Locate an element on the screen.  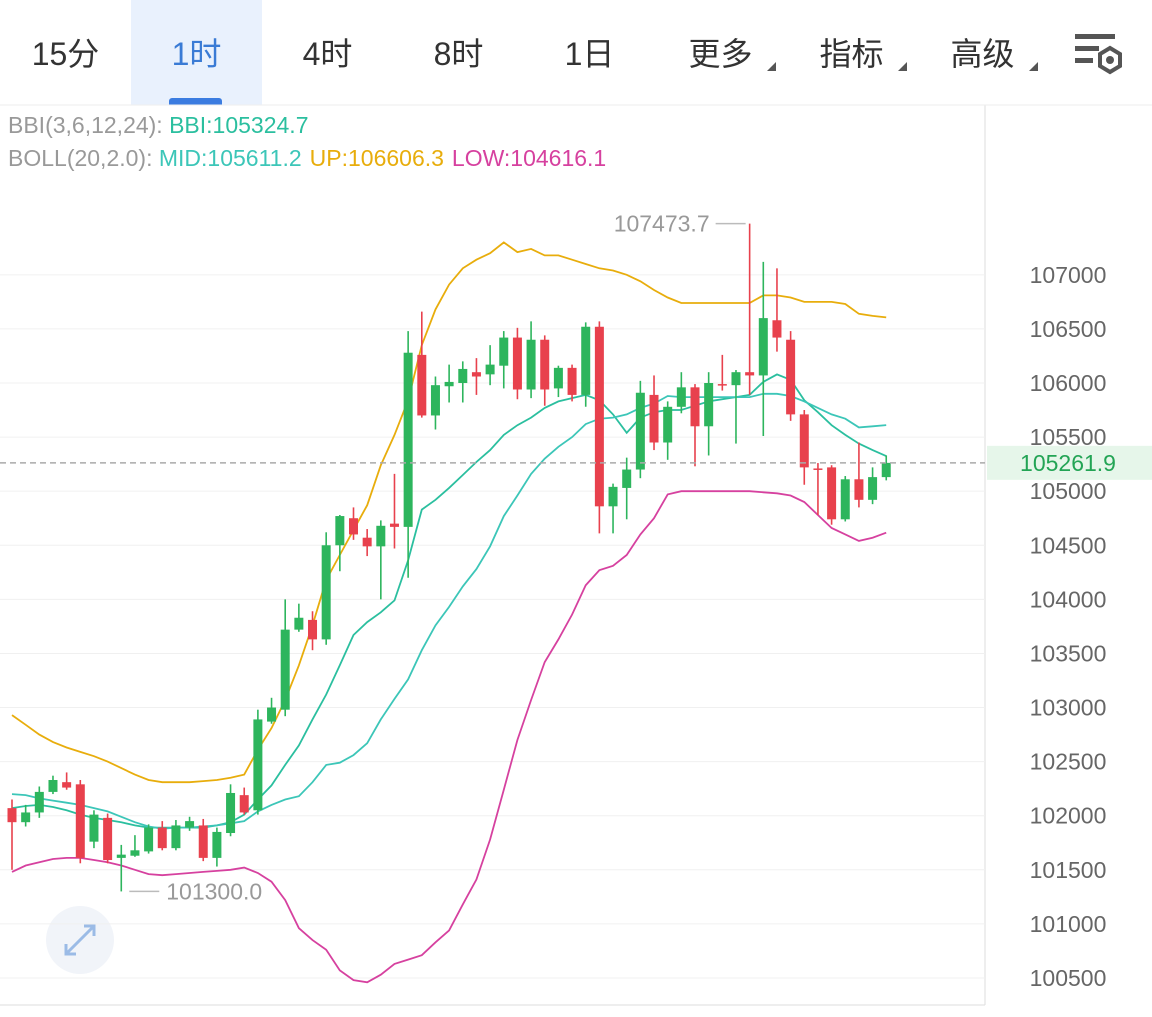
tab: 4时 is located at coordinates (327, 52).